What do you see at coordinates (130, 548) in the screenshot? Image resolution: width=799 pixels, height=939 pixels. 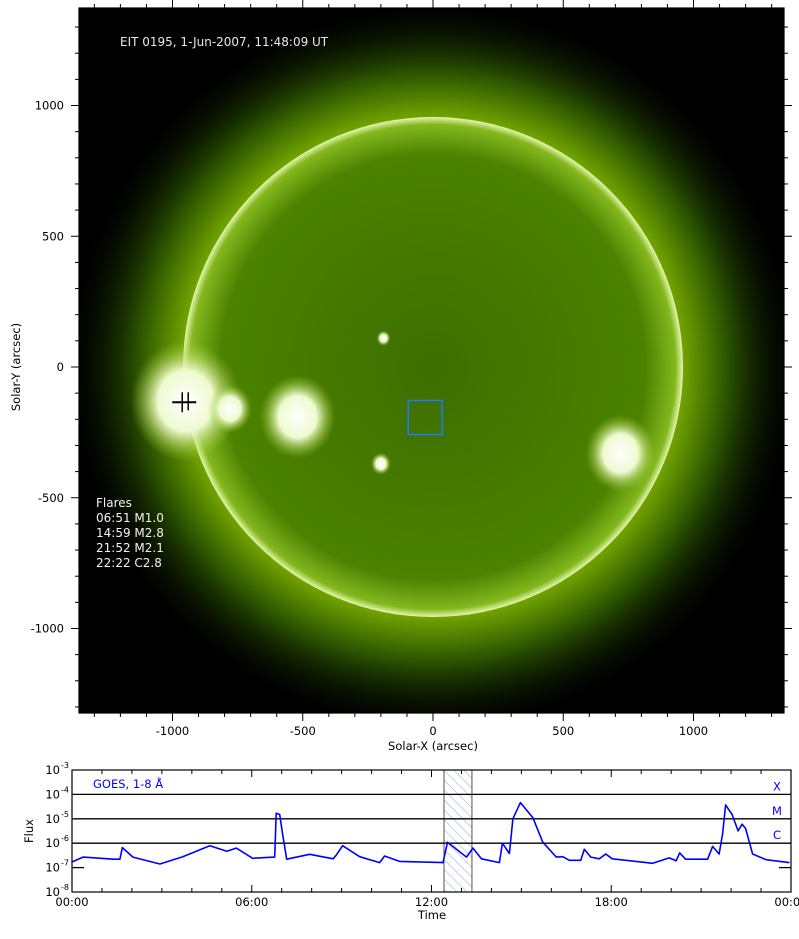 I see `flare-line: 21:52 M2.1` at bounding box center [130, 548].